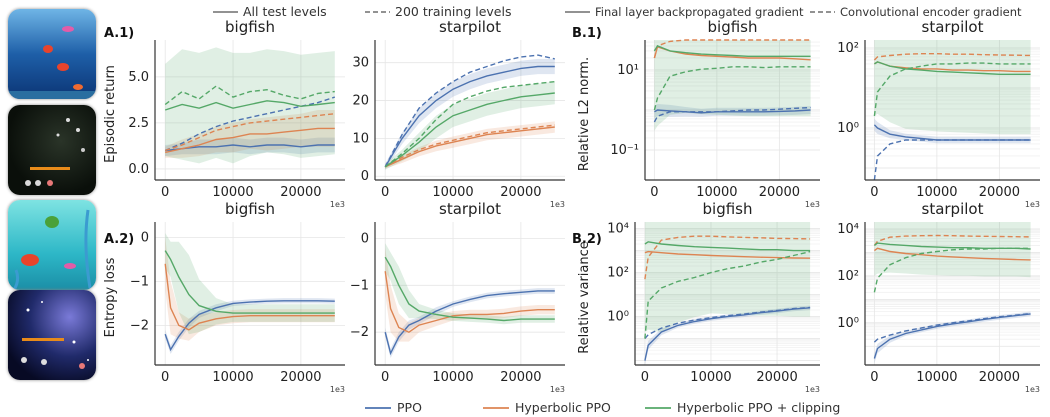  Describe the element at coordinates (938, 297) in the screenshot. I see `chart-panel-b2-starpilot: 0 10000 20000 10⁰ 10² 10⁴ 1e3 starpilot` at that location.